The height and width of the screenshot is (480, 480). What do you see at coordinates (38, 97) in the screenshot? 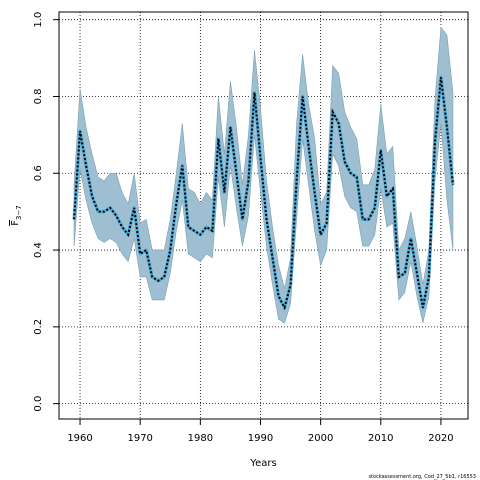
I see `y-tick-label: 0.8` at bounding box center [38, 97].